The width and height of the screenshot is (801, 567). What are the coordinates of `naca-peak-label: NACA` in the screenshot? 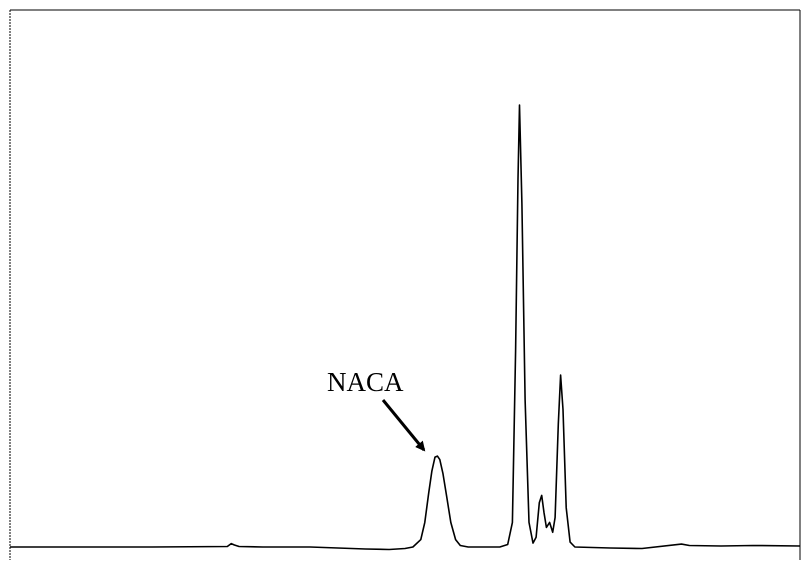 It's located at (365, 382).